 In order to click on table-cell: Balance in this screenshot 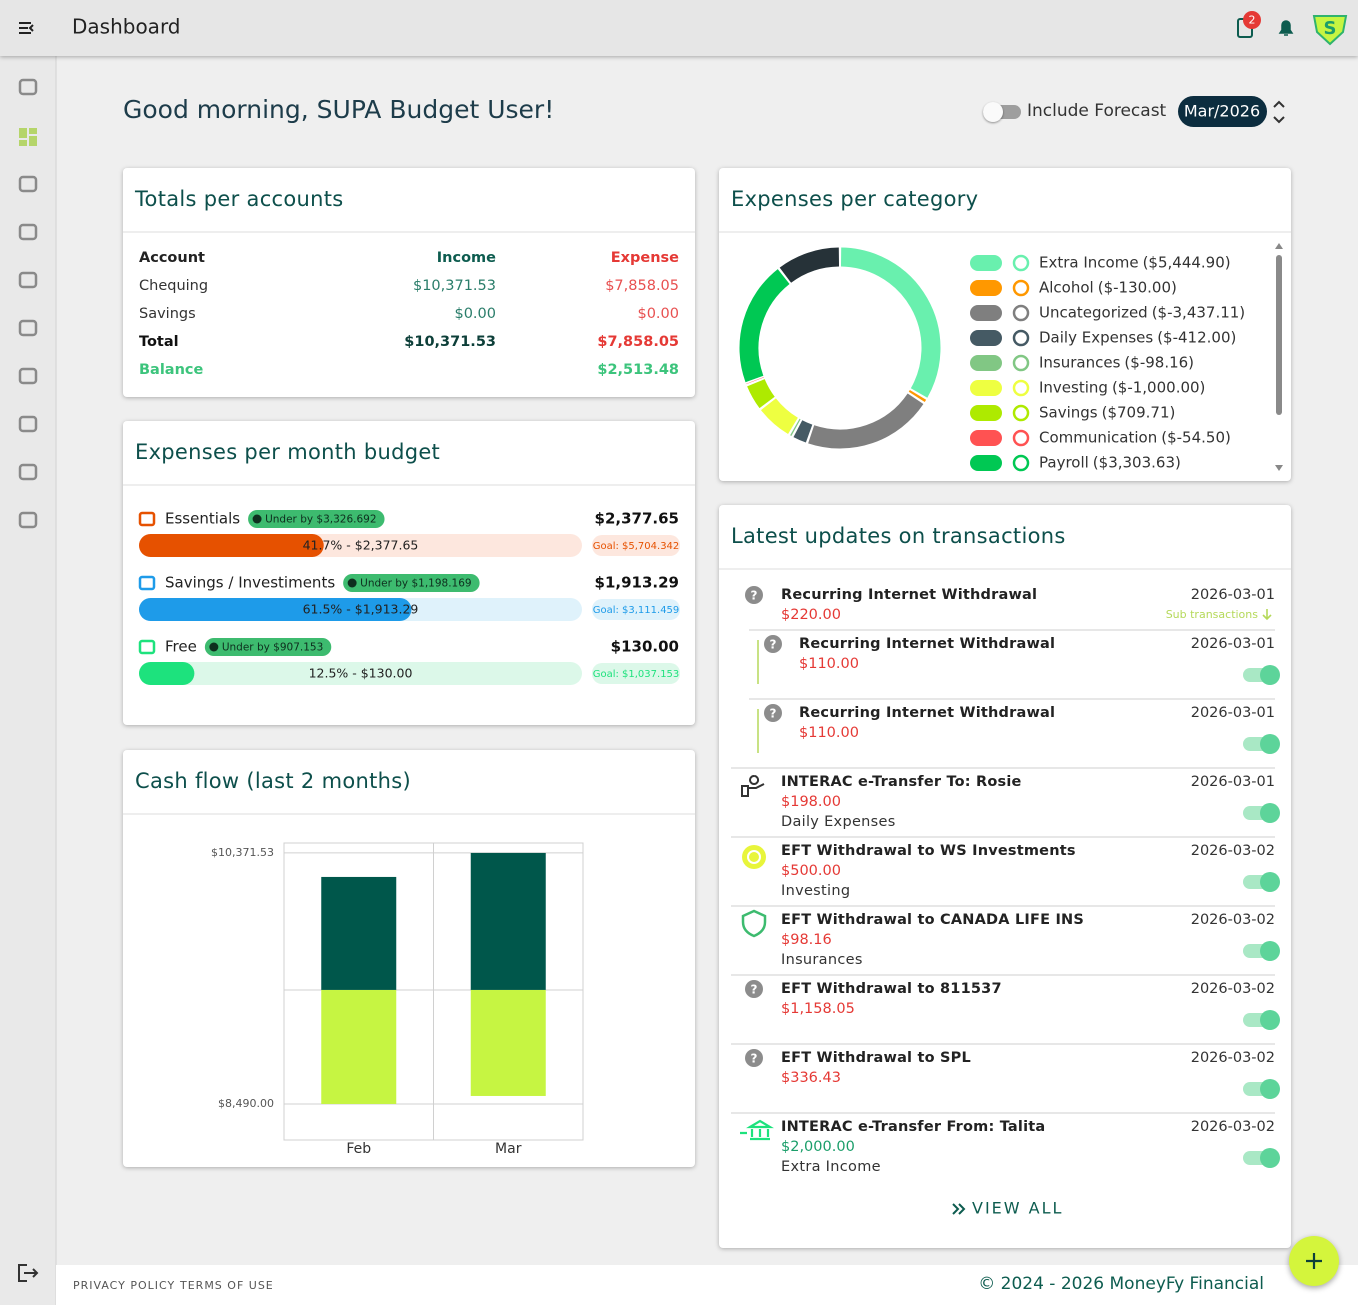, I will do `click(171, 370)`.